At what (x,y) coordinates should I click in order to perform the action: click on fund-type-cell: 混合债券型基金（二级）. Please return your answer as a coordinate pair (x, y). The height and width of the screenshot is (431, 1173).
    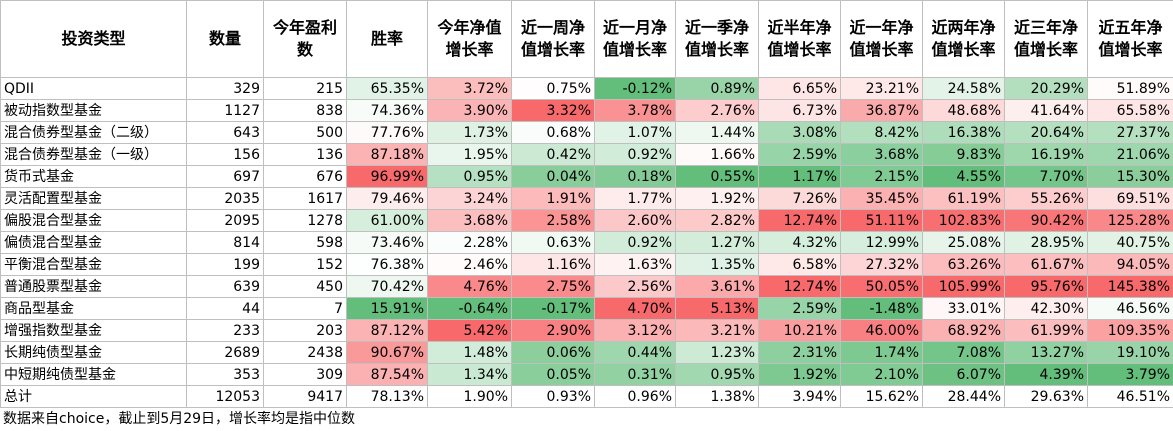
    Looking at the image, I should click on (93, 132).